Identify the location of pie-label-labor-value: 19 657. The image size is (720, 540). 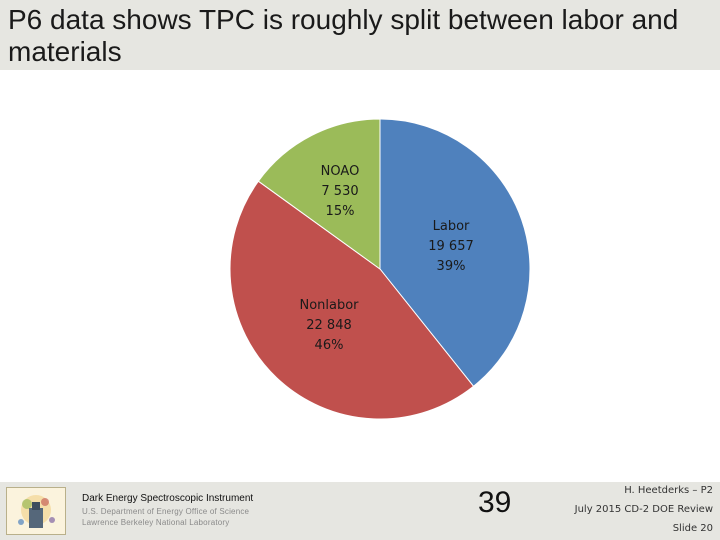
(451, 246).